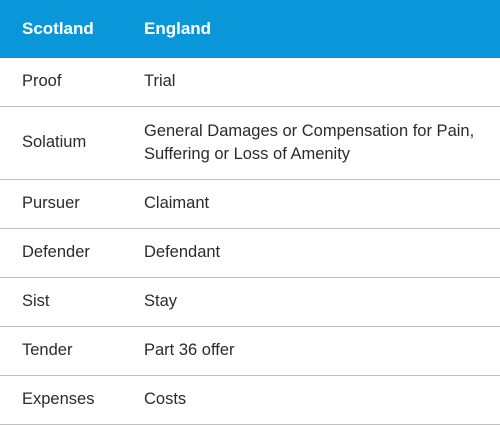 The width and height of the screenshot is (500, 425). What do you see at coordinates (250, 400) in the screenshot?
I see `table-row: Expenses Costs` at bounding box center [250, 400].